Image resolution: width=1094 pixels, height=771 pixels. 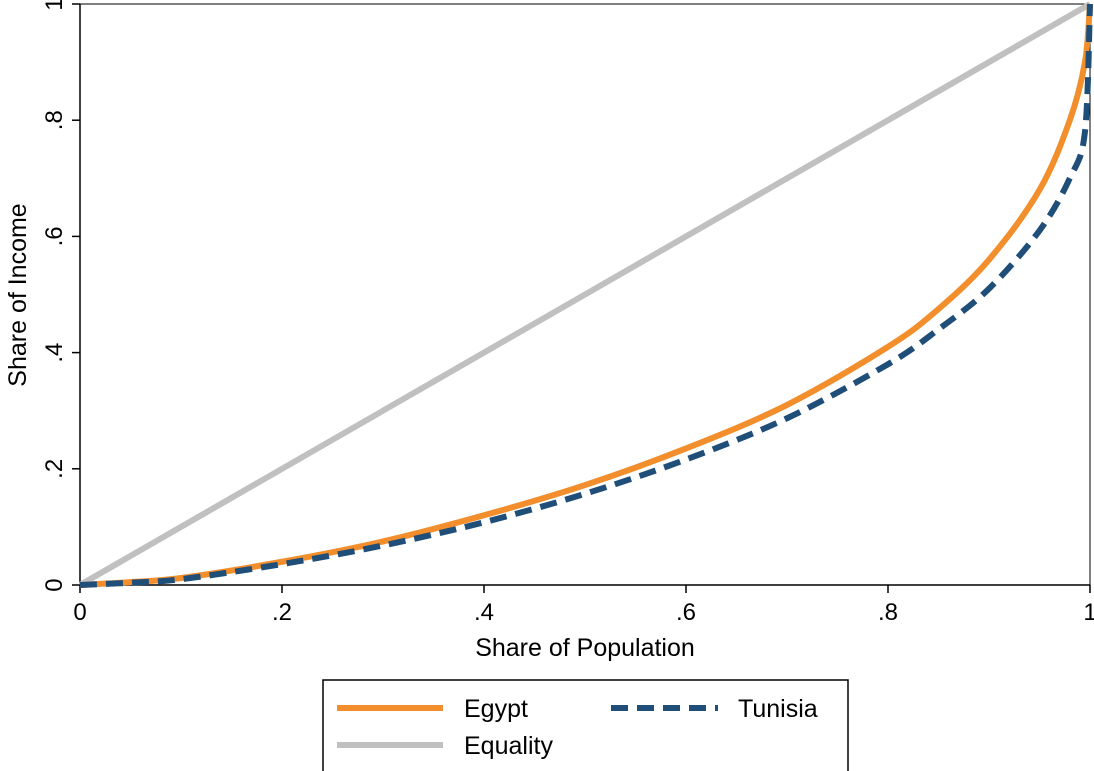 I want to click on x-tick-label: .8, so click(x=888, y=612).